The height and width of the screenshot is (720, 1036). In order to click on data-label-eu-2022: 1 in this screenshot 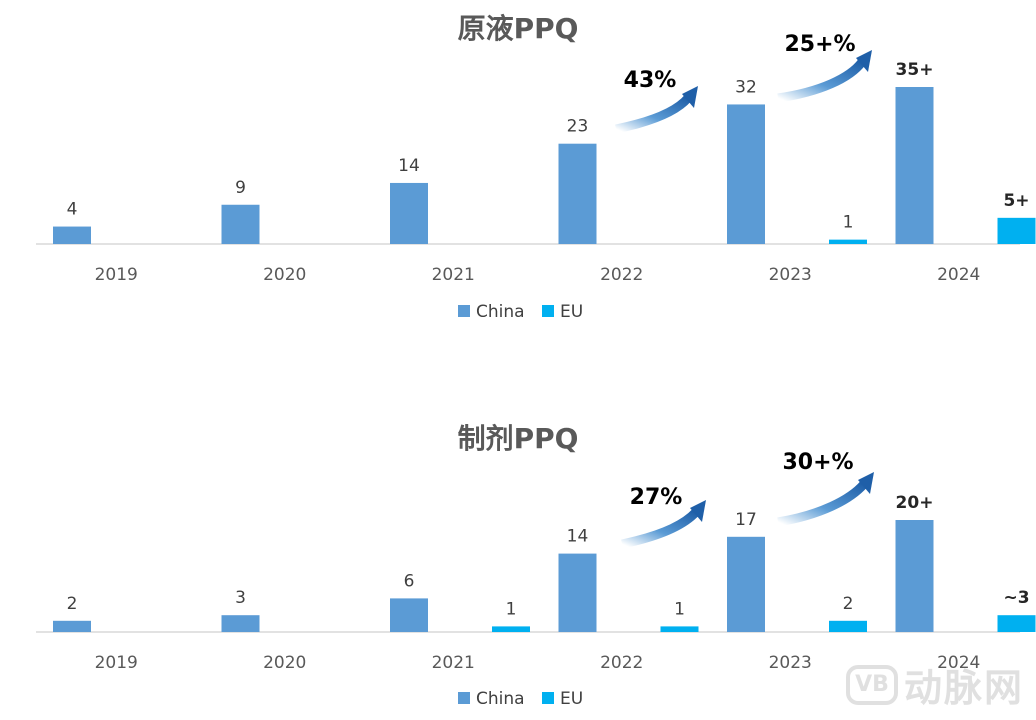, I will do `click(679, 609)`.